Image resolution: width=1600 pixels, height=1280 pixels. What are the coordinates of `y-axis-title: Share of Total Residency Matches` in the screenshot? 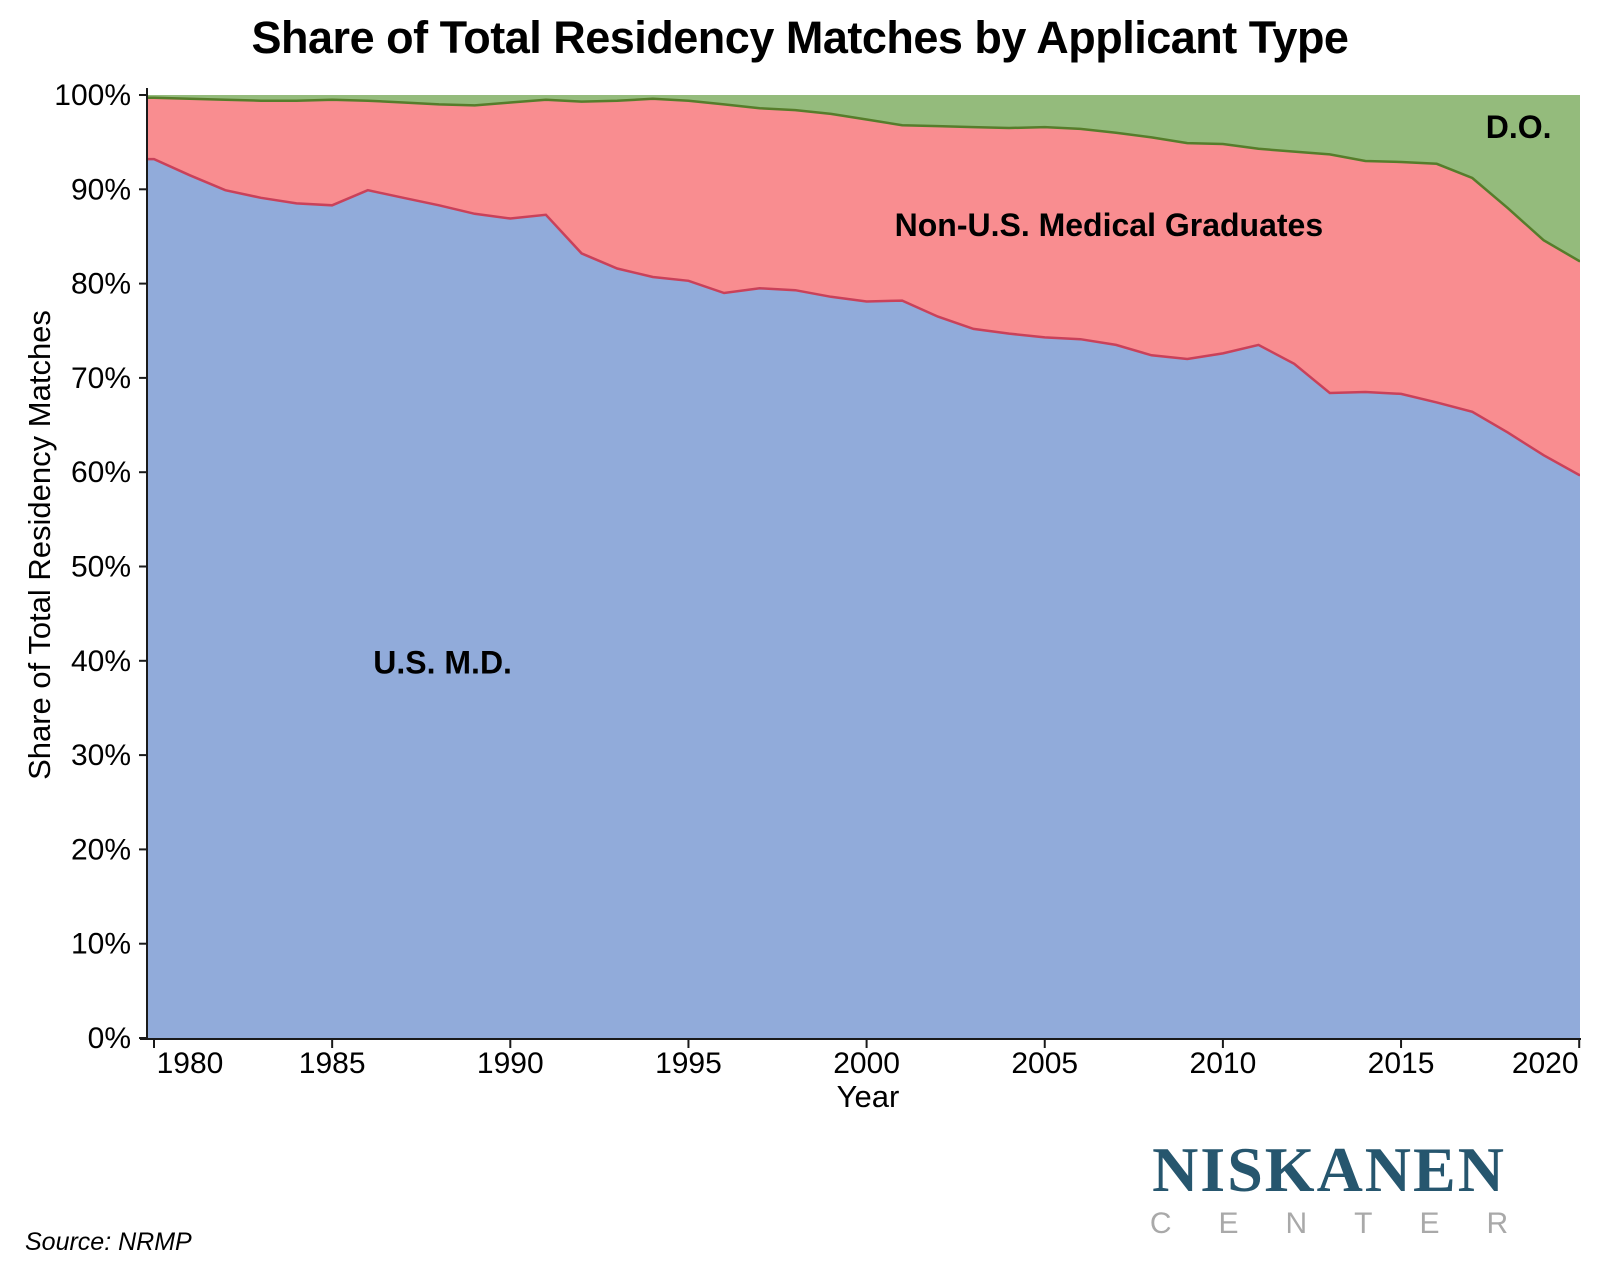 It's located at (39, 545).